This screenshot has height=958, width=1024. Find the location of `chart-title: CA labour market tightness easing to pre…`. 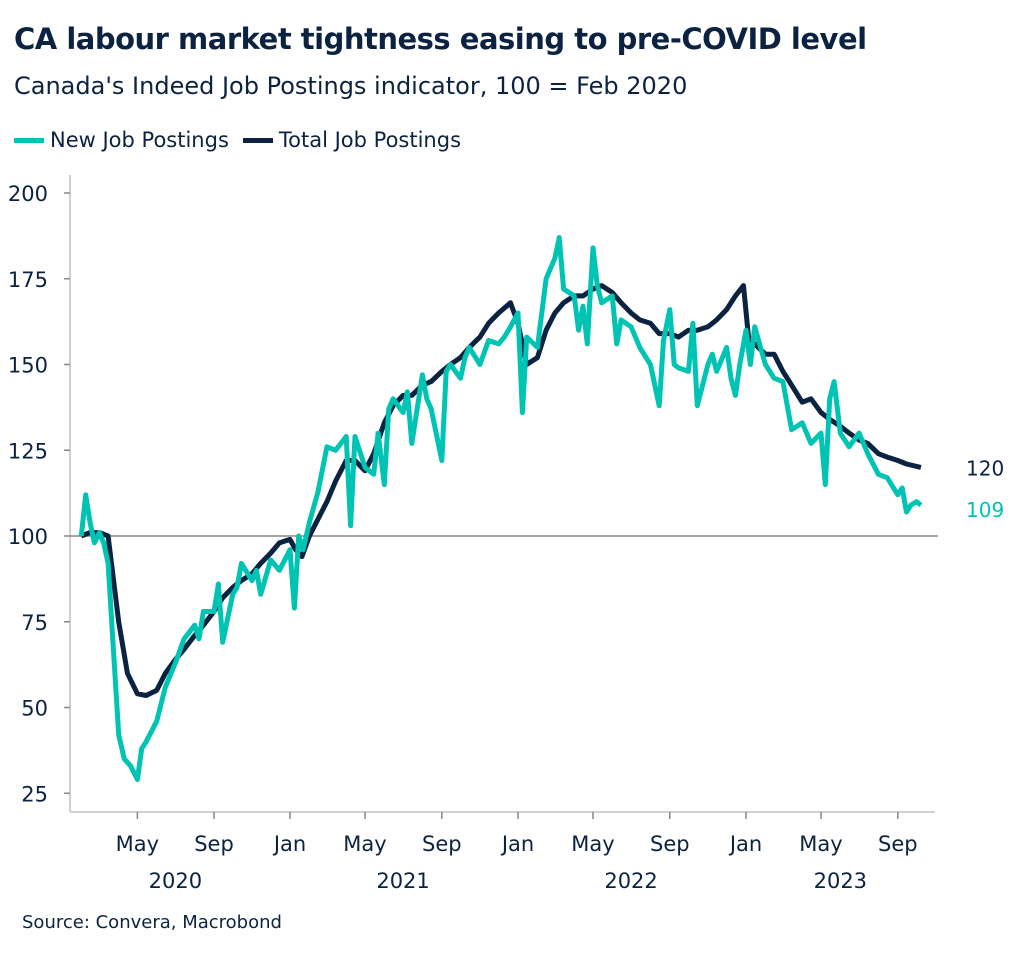

chart-title: CA labour market tightness easing to pre… is located at coordinates (440, 39).